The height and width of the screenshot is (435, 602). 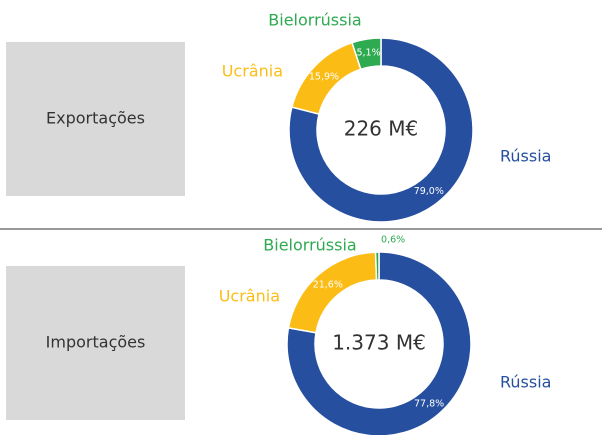 I want to click on center-label: 226 M€, so click(x=381, y=129).